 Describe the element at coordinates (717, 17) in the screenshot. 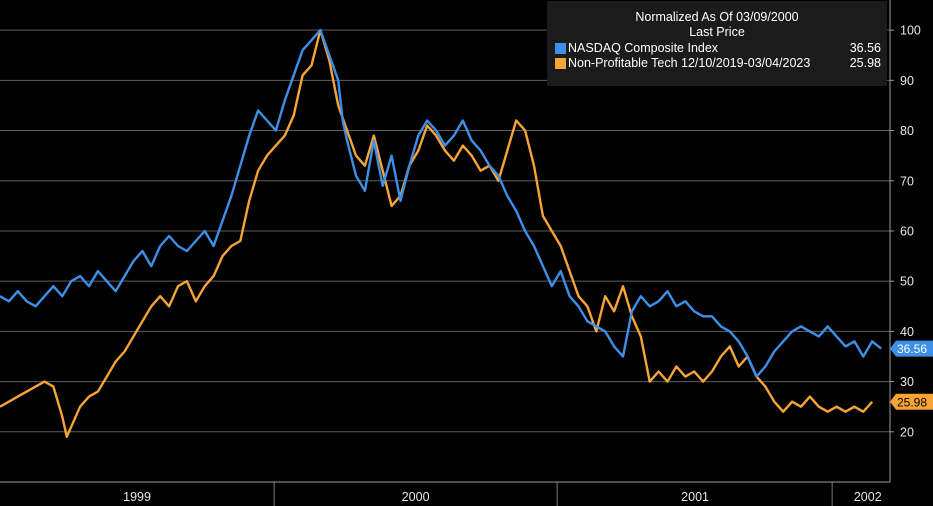

I see `legend-title: Normalized As Of 03/09/2000` at that location.